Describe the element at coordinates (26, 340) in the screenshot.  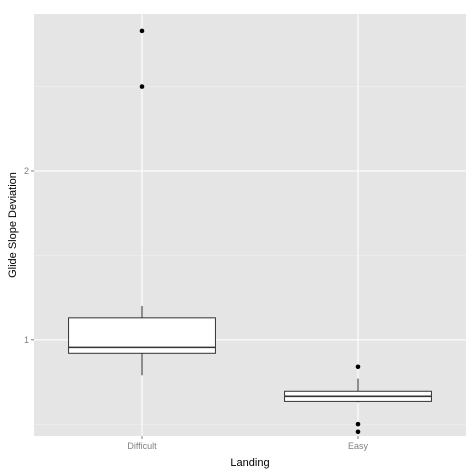
I see `y-tick-label: 1` at that location.